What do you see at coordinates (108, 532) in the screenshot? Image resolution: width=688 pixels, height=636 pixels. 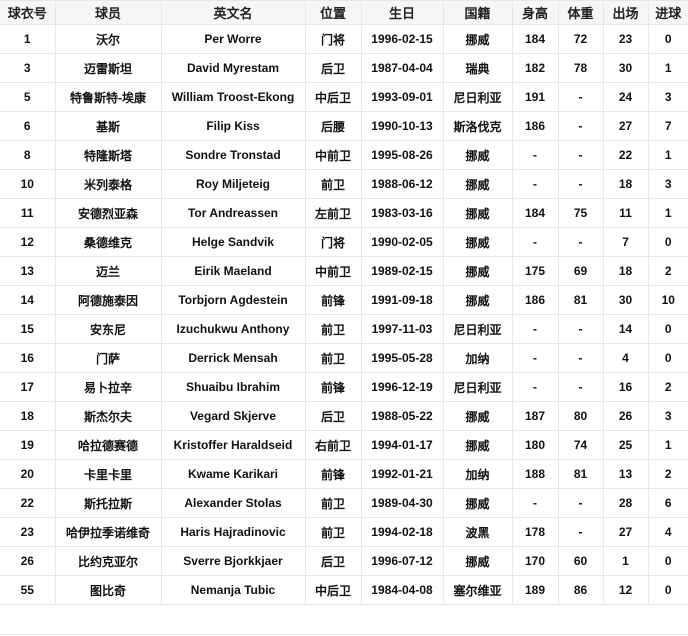 I see `cell-player-name: 哈伊拉季诺维奇` at bounding box center [108, 532].